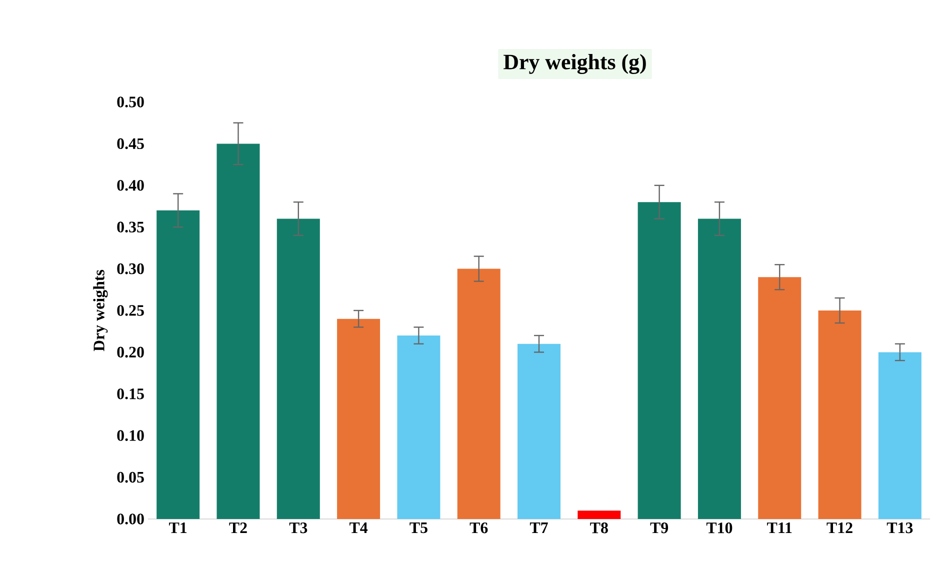 This screenshot has width=933, height=571. I want to click on y-tick-label: 0.20, so click(130, 352).